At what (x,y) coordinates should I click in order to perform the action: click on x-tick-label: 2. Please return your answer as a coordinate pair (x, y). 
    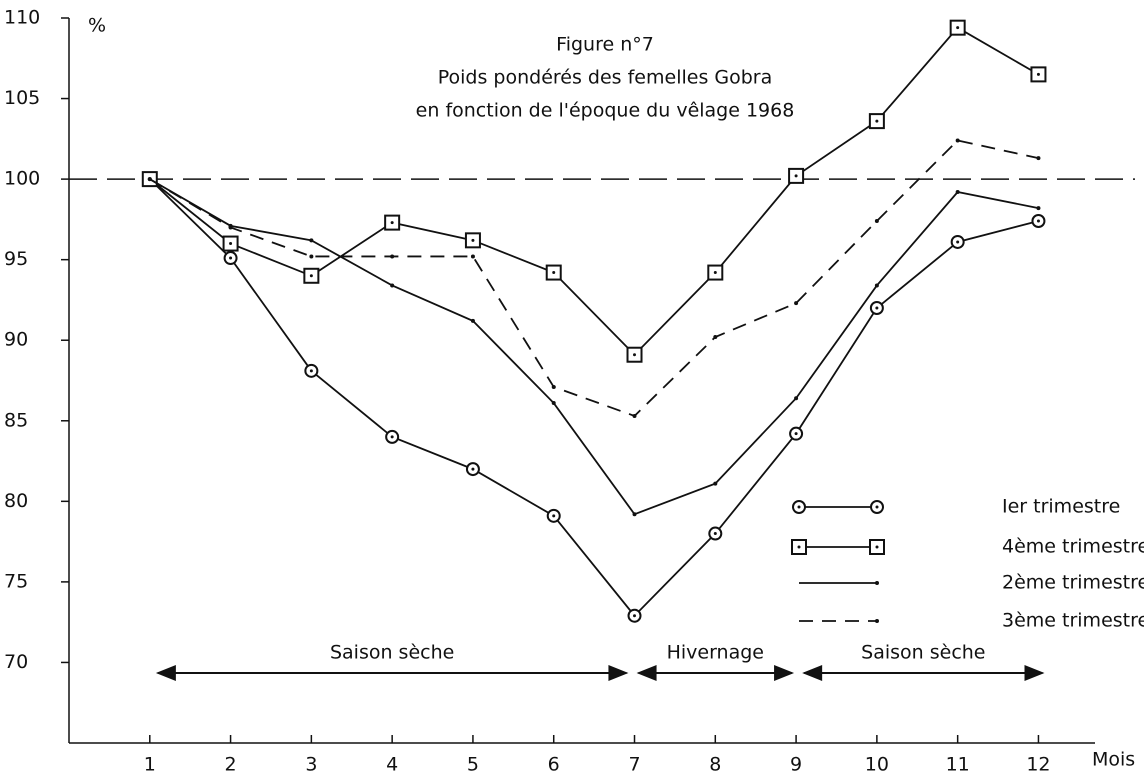
    Looking at the image, I should click on (231, 765).